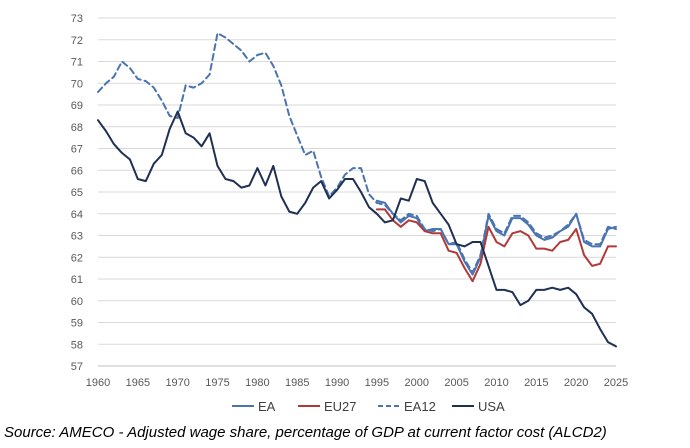 This screenshot has width=690, height=448. I want to click on y-tick-label: 66, so click(77, 171).